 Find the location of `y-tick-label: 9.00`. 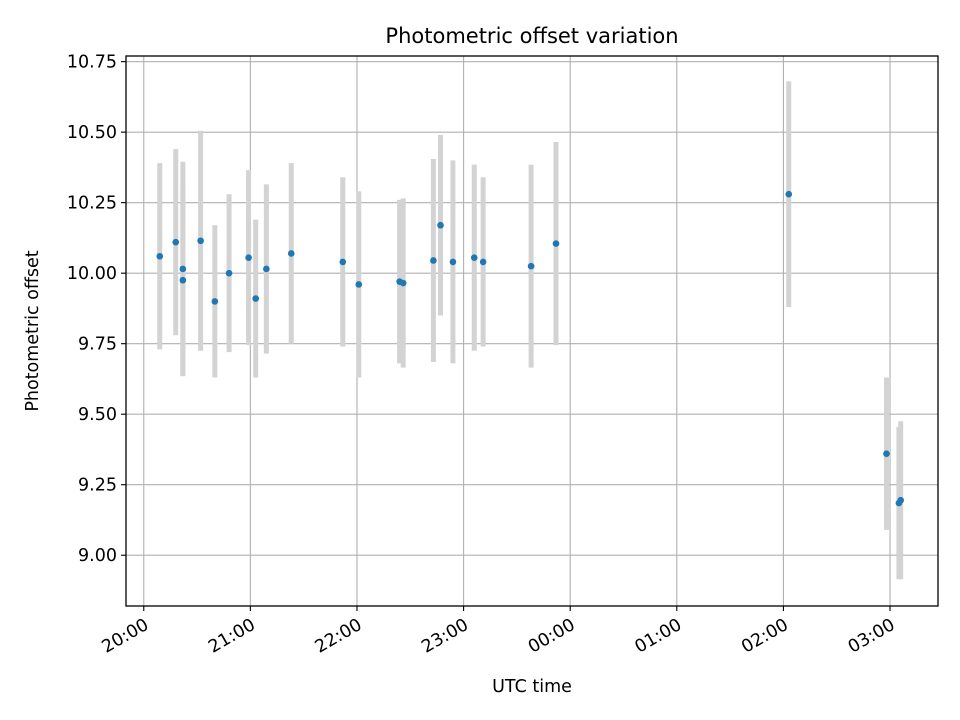

y-tick-label: 9.00 is located at coordinates (97, 556).